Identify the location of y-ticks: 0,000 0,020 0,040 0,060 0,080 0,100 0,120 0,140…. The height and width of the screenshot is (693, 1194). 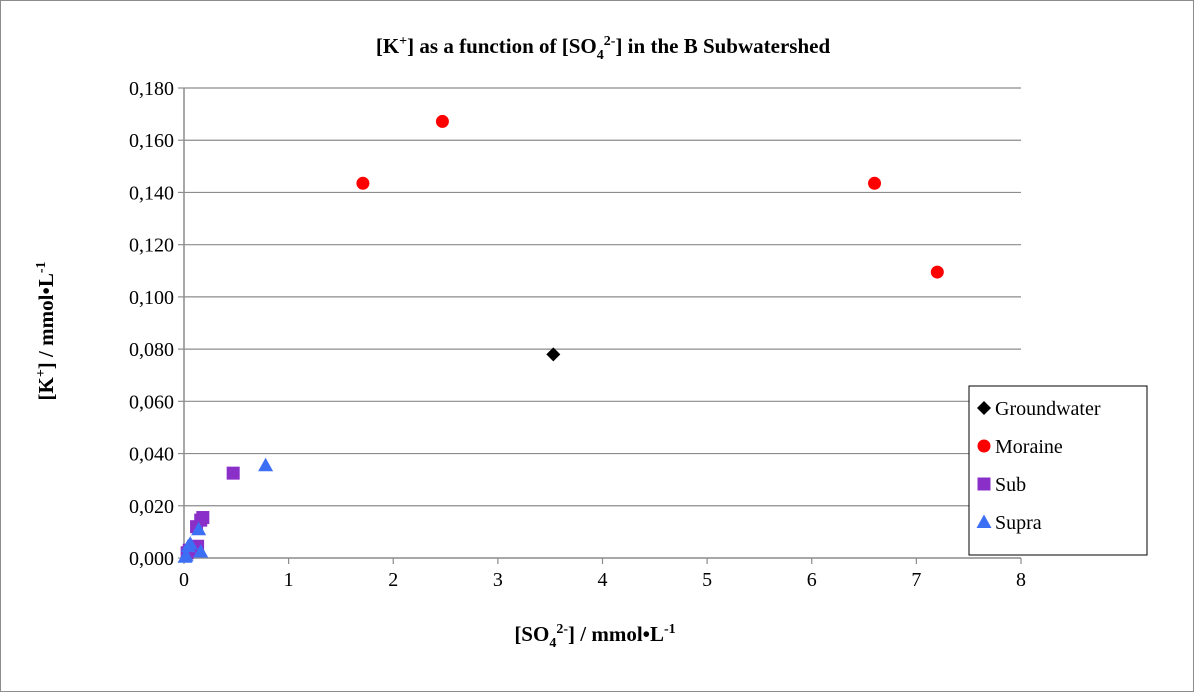
(156, 324).